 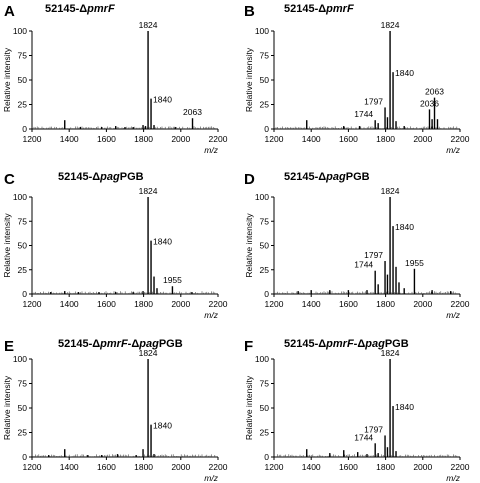 What do you see at coordinates (249, 11) in the screenshot?
I see `panel-label: B` at bounding box center [249, 11].